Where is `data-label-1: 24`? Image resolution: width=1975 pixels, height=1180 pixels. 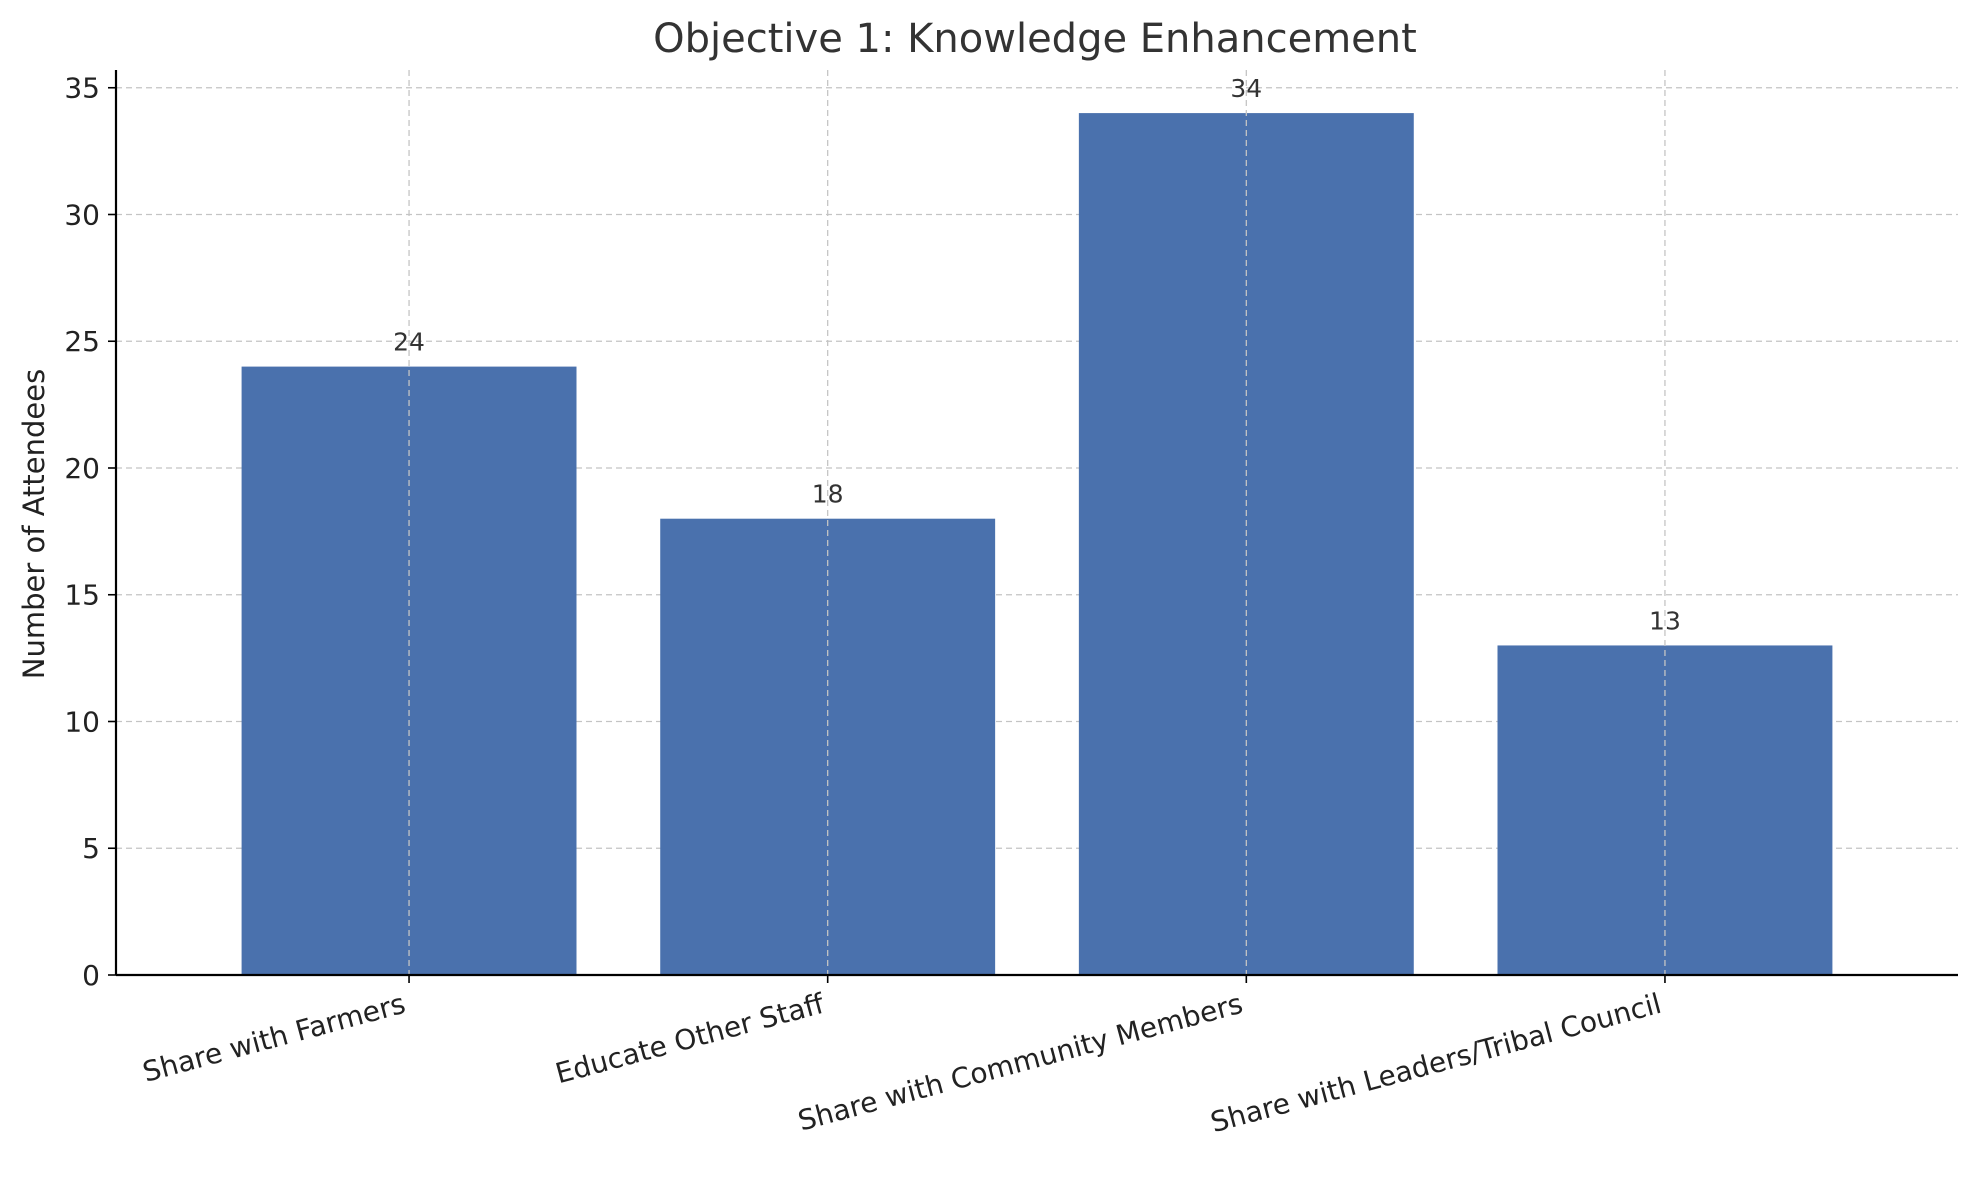 data-label-1: 24 is located at coordinates (409, 342).